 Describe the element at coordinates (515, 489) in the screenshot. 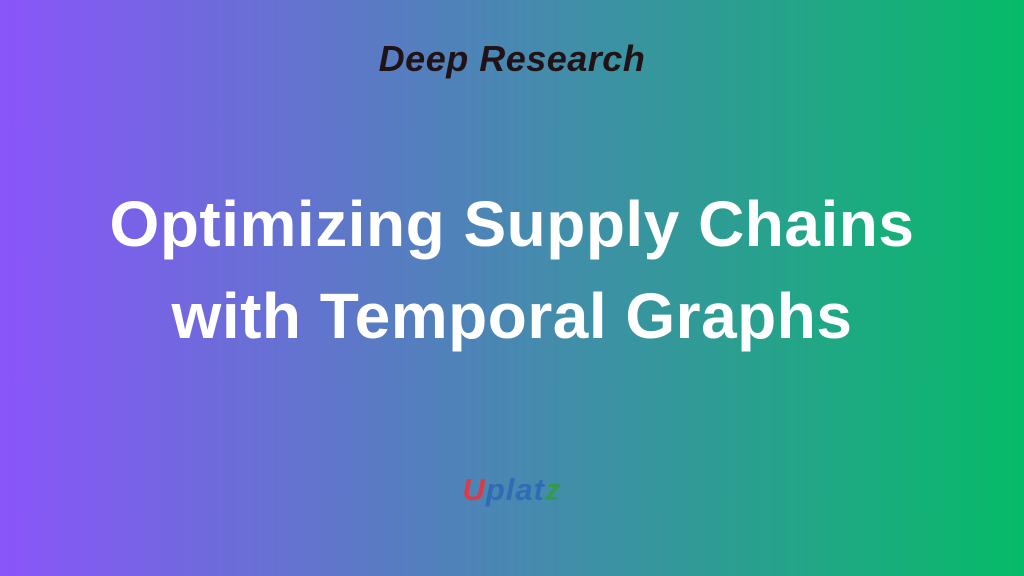

I see `logo-segment-plat: plat` at that location.